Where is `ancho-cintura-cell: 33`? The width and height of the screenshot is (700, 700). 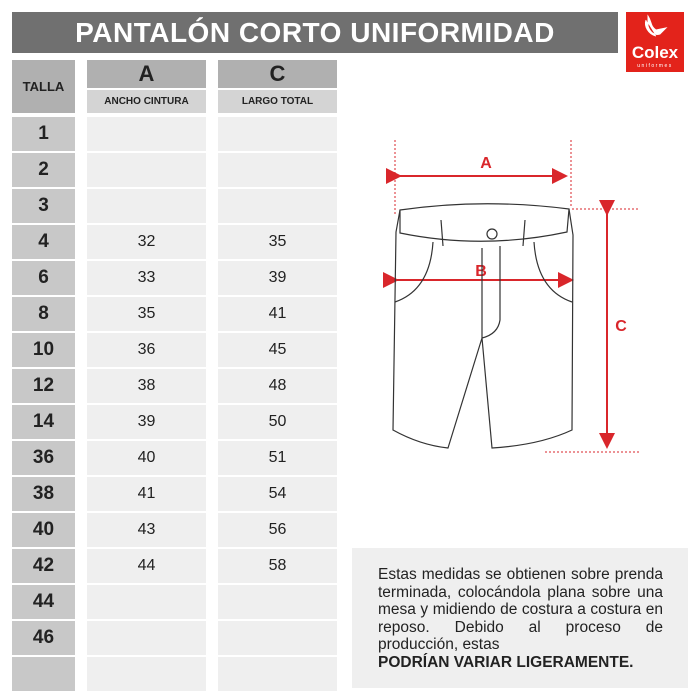
ancho-cintura-cell: 33 is located at coordinates (146, 278).